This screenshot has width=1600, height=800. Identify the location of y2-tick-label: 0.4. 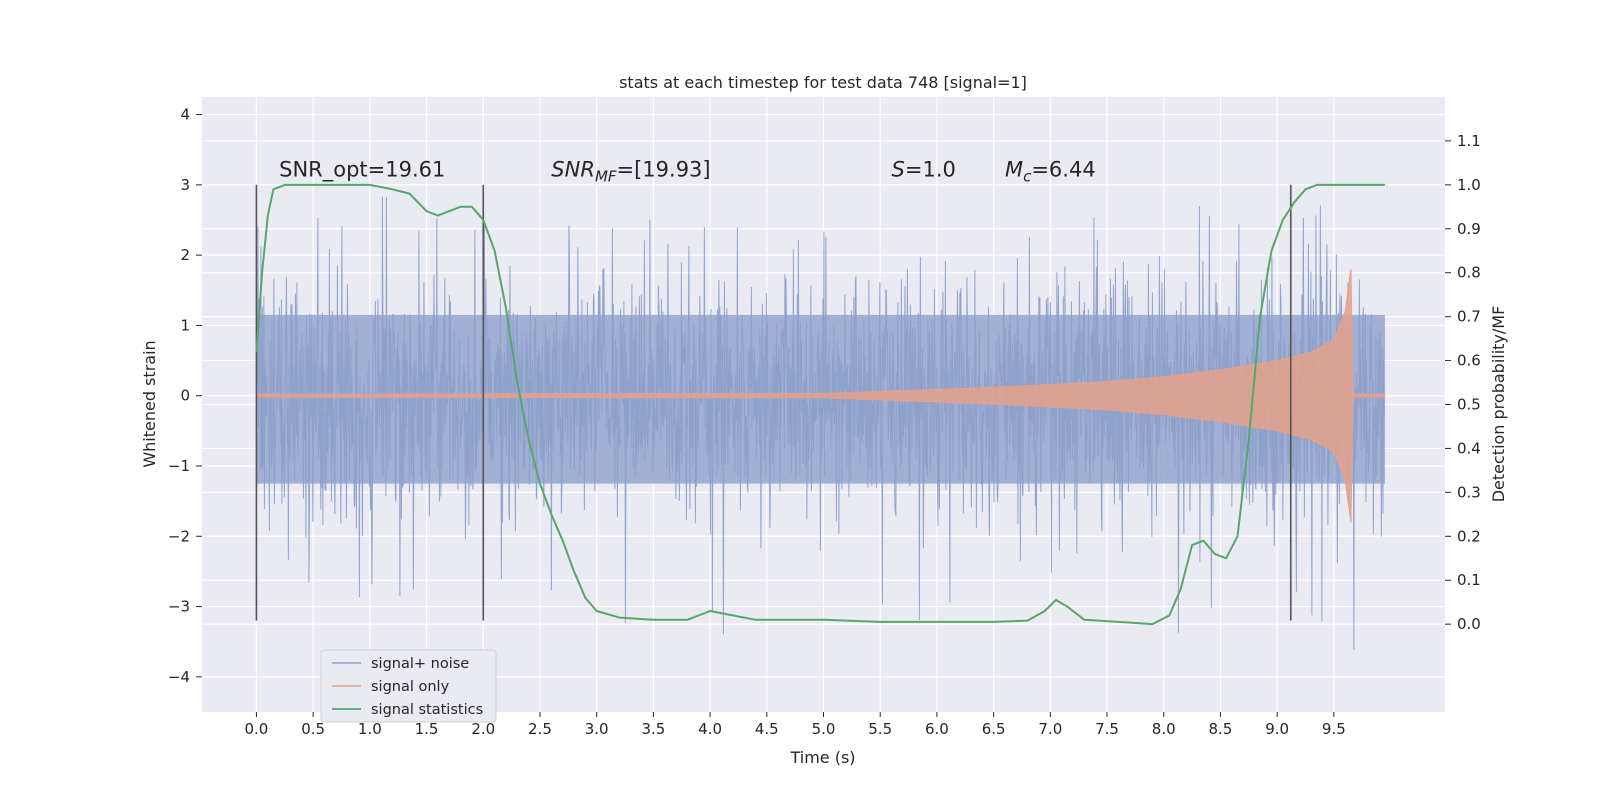
(1469, 448).